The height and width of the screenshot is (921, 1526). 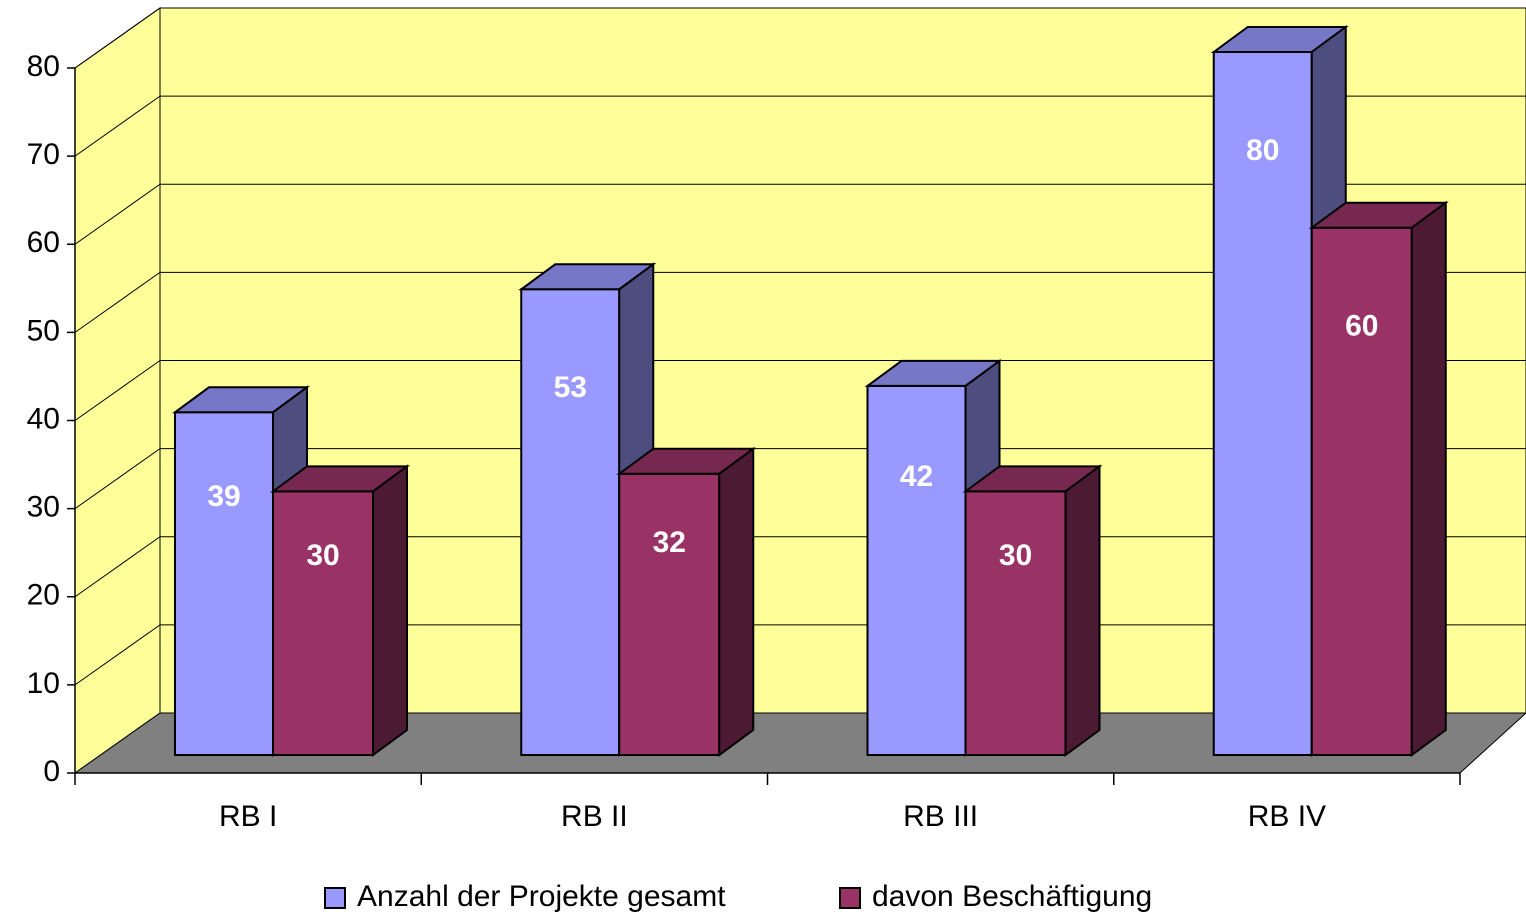 What do you see at coordinates (43, 507) in the screenshot?
I see `y-tick-label: 30` at bounding box center [43, 507].